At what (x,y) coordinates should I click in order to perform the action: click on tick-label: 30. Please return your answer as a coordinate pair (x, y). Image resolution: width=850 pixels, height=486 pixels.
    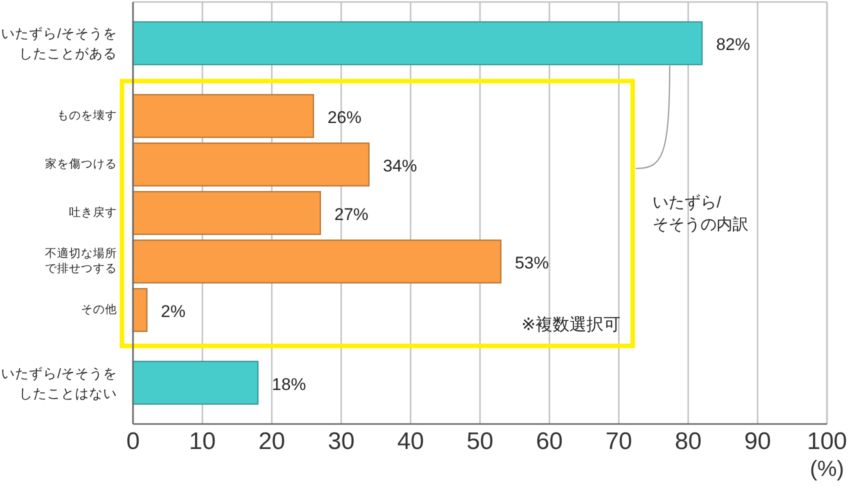
    Looking at the image, I should click on (341, 441).